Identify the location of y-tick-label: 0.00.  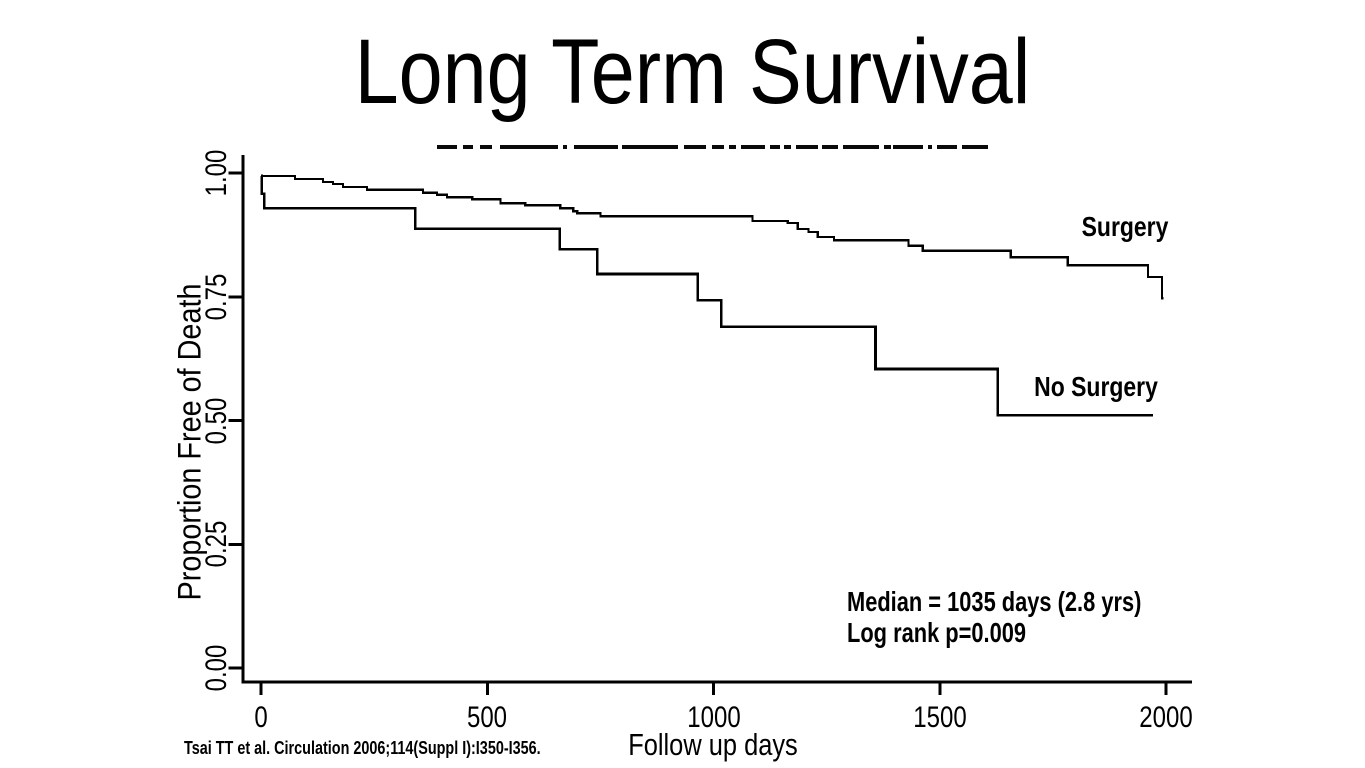
(216, 668).